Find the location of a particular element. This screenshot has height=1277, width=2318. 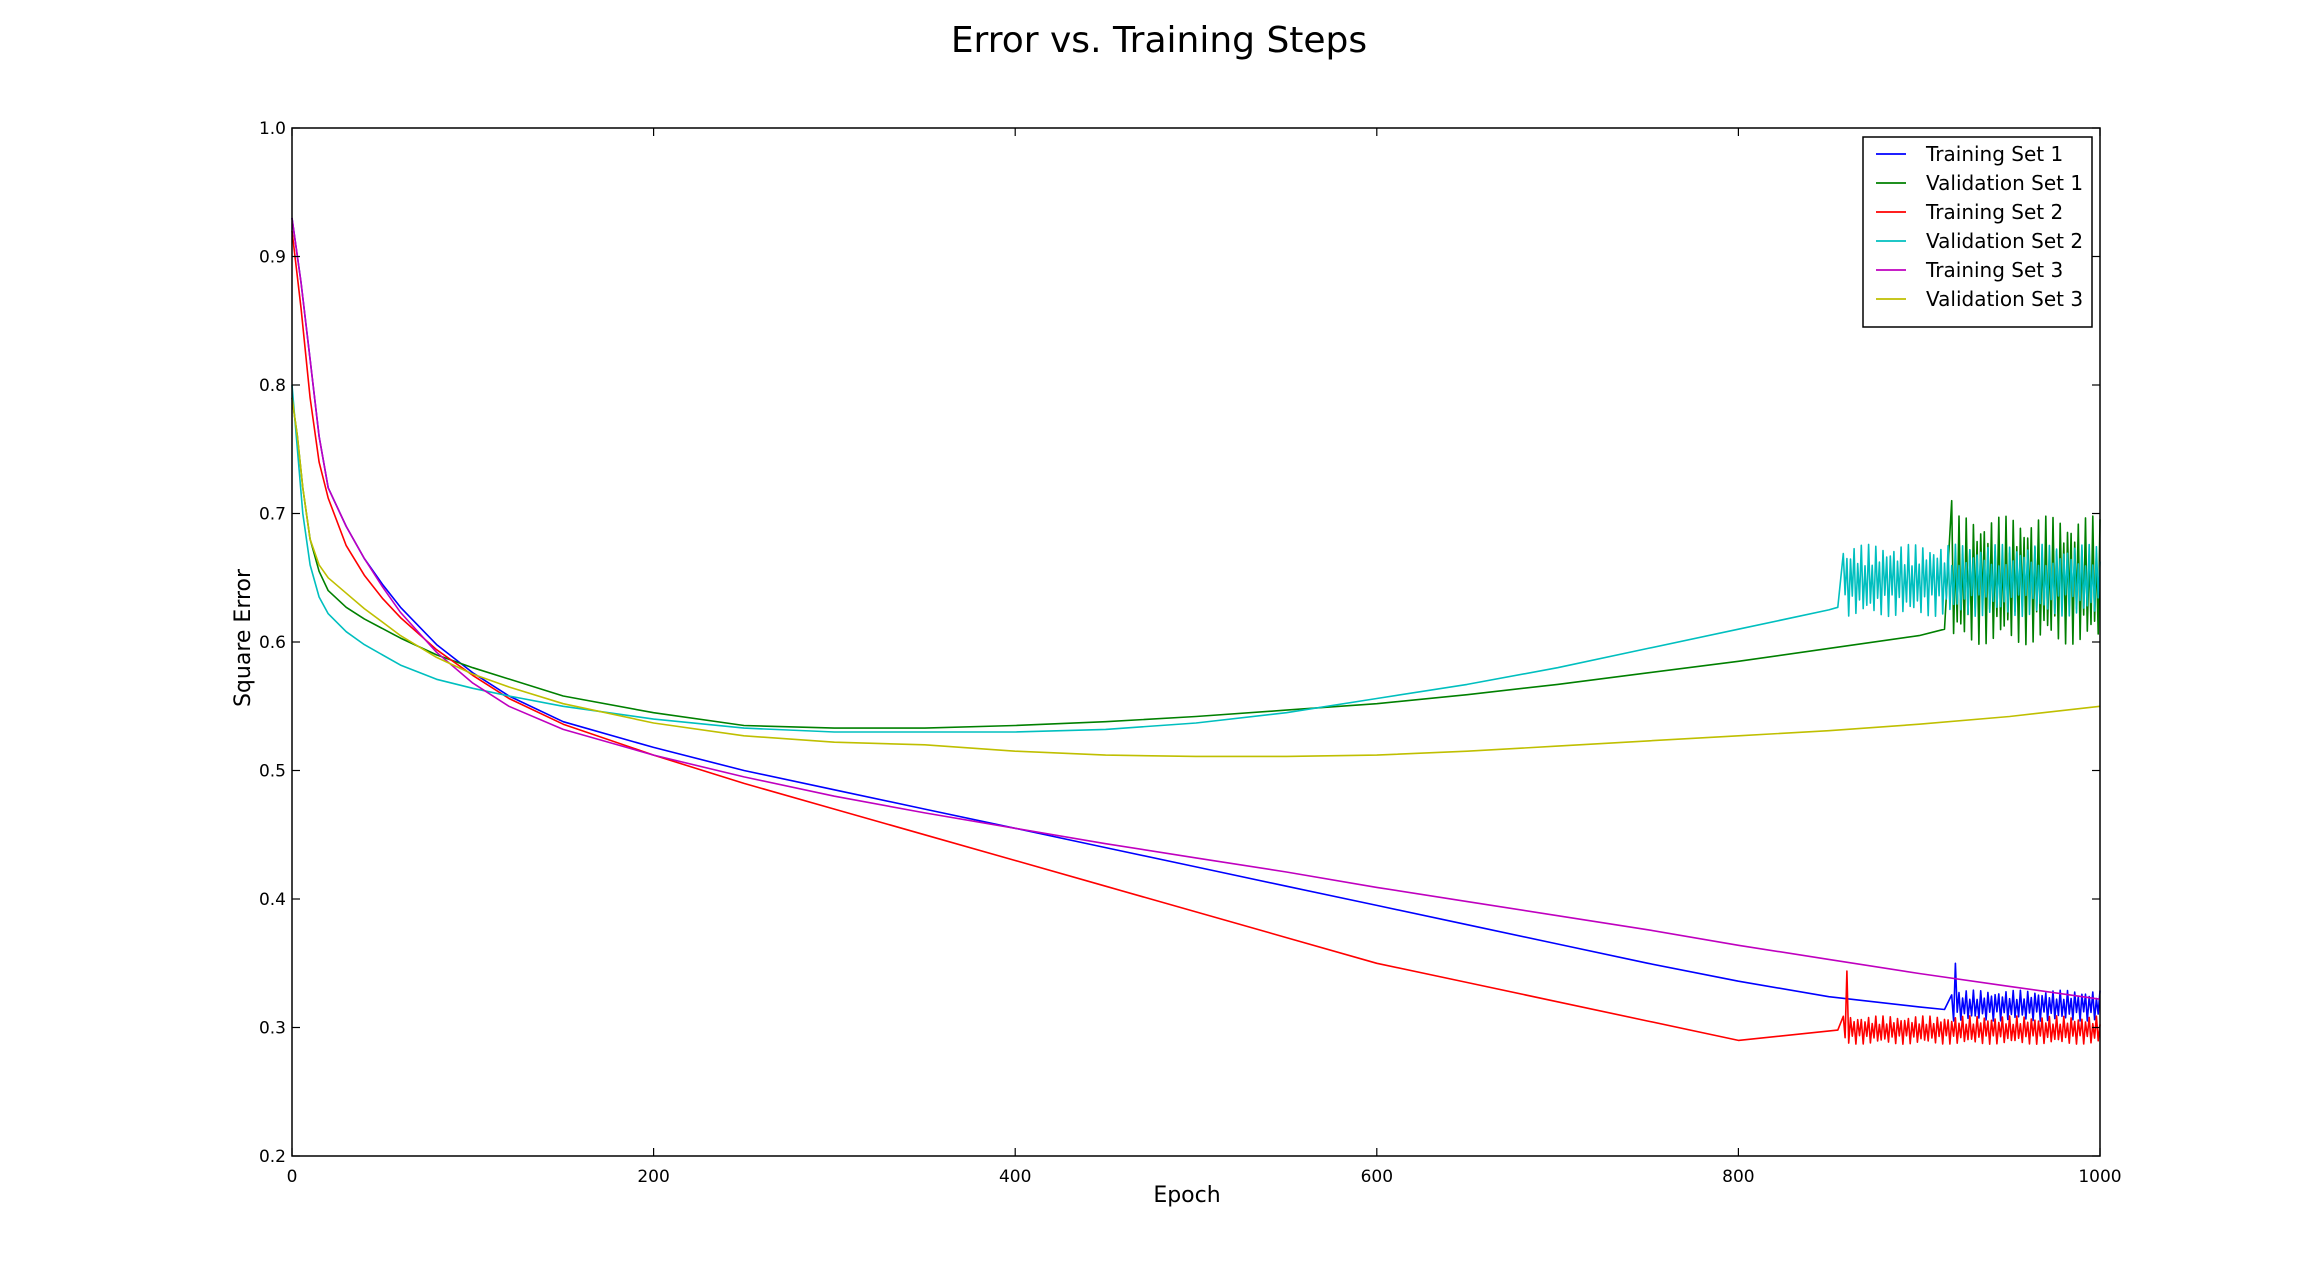

legend-box is located at coordinates (1977, 232).